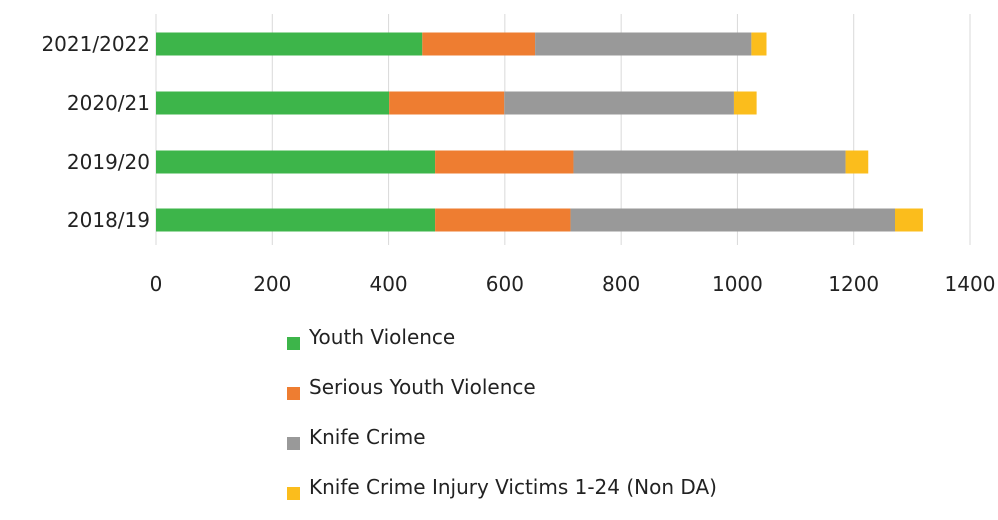  What do you see at coordinates (970, 284) in the screenshot?
I see `x-tick-label: 1400` at bounding box center [970, 284].